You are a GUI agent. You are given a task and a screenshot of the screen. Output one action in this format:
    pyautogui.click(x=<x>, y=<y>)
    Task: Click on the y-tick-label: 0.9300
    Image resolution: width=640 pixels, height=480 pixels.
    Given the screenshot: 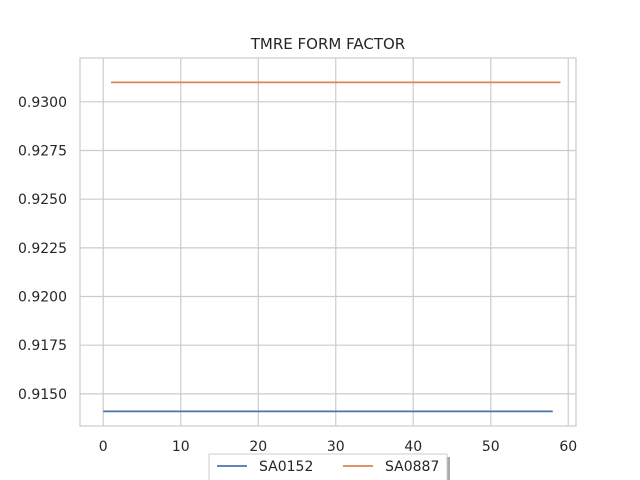 What is the action you would take?
    pyautogui.click(x=42, y=103)
    